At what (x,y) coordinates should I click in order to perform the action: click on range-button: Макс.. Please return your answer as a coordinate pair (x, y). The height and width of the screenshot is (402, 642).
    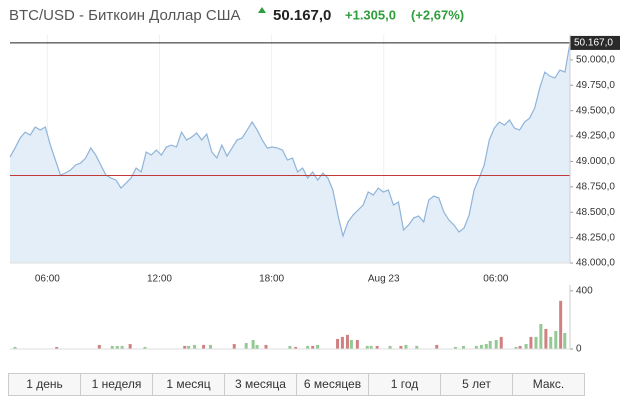
    Looking at the image, I should click on (548, 384).